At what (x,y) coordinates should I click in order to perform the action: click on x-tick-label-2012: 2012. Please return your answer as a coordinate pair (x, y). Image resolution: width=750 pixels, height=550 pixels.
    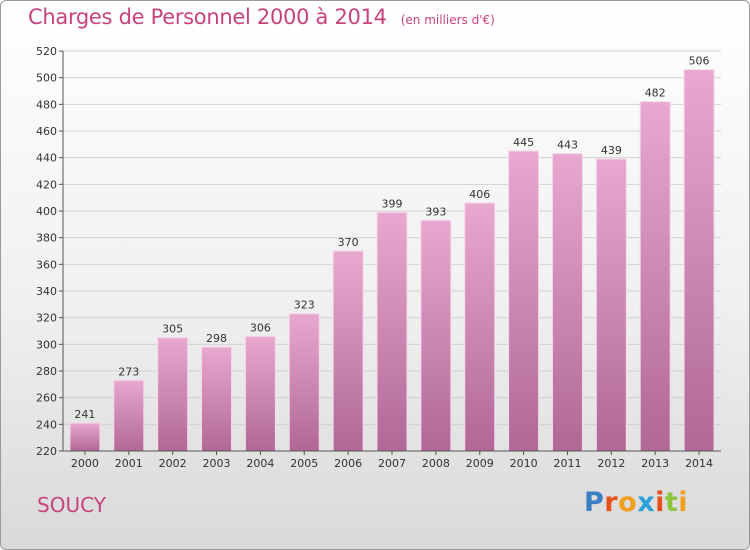
    Looking at the image, I should click on (611, 463).